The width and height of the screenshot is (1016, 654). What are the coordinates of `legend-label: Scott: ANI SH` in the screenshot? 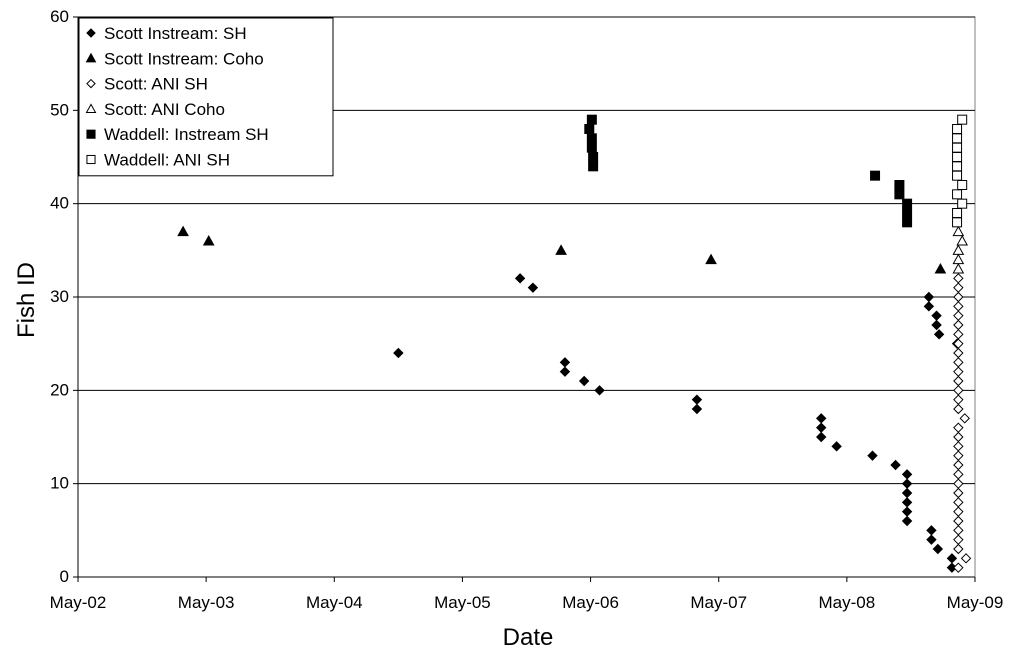 It's located at (156, 84).